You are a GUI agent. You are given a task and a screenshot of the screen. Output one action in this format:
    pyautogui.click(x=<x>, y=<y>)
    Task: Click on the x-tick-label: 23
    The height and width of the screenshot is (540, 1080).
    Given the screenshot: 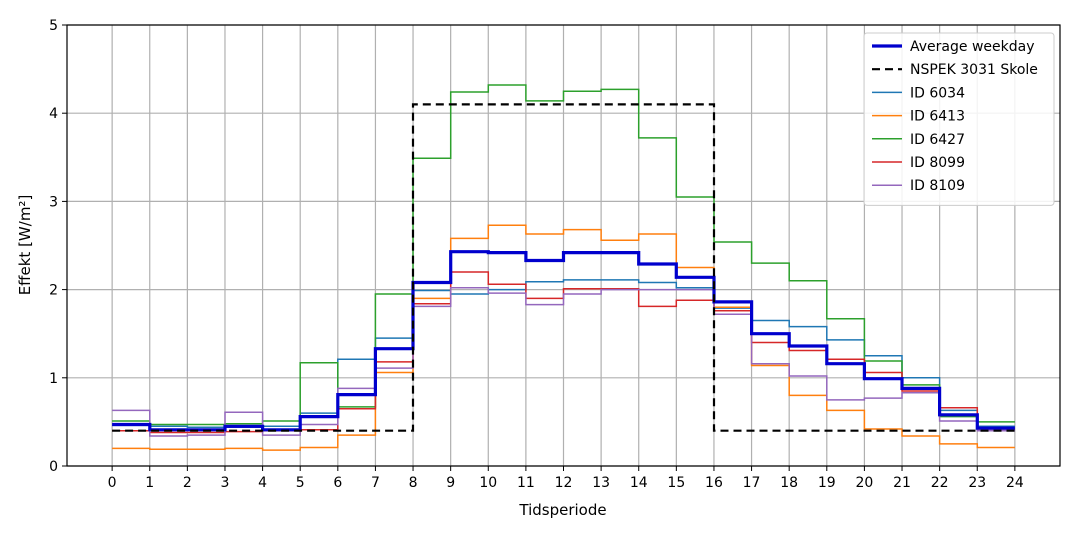 What is the action you would take?
    pyautogui.click(x=977, y=483)
    